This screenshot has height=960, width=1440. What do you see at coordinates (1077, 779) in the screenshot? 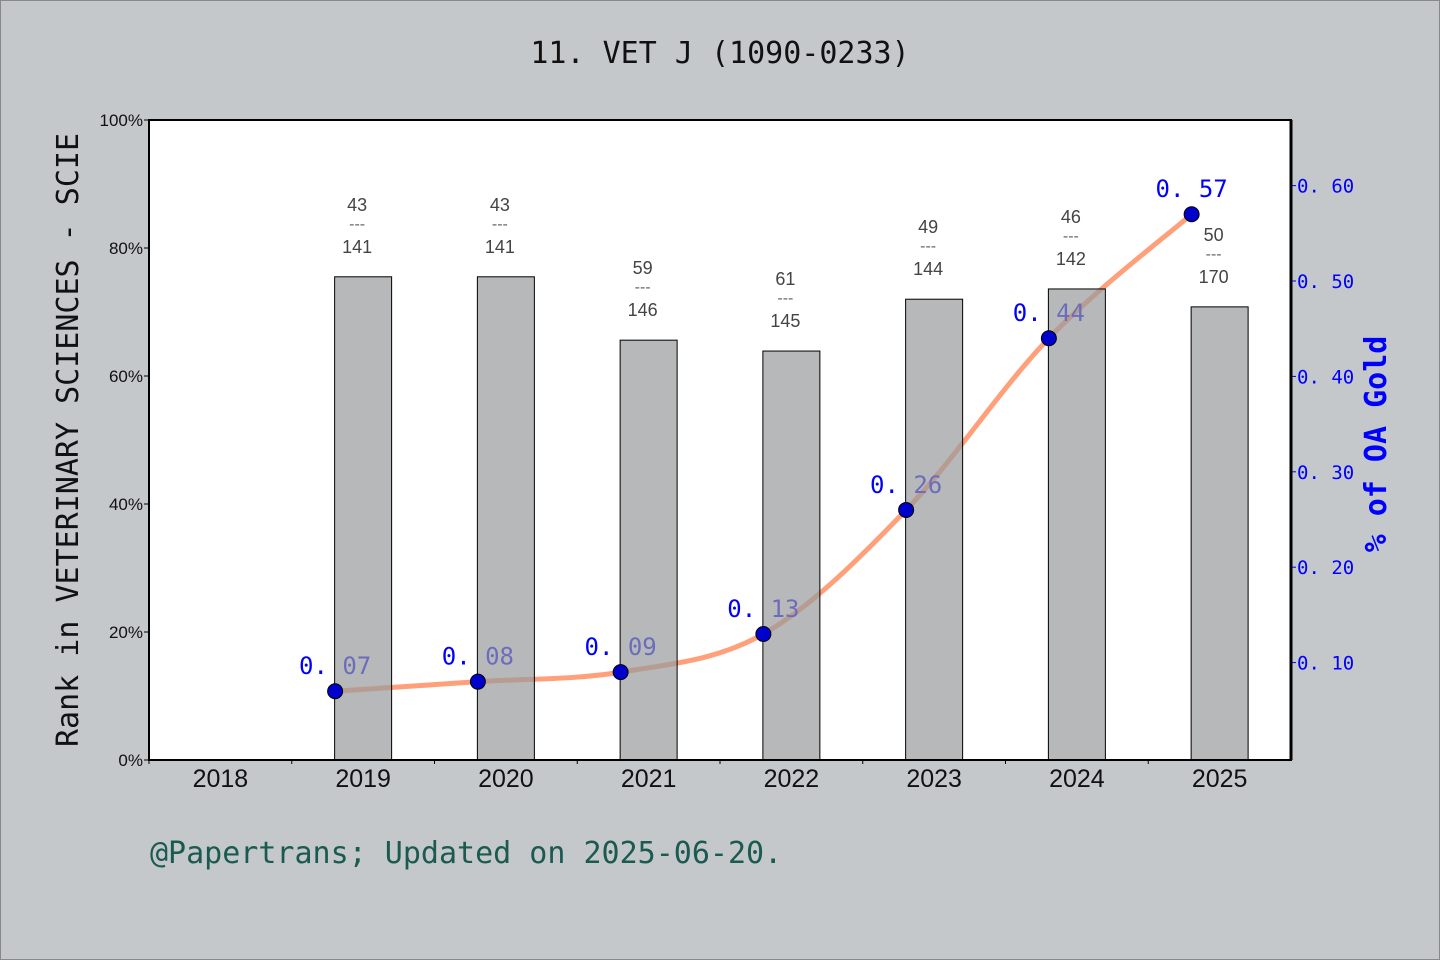
I see `x-tick-label: 2024` at bounding box center [1077, 779].